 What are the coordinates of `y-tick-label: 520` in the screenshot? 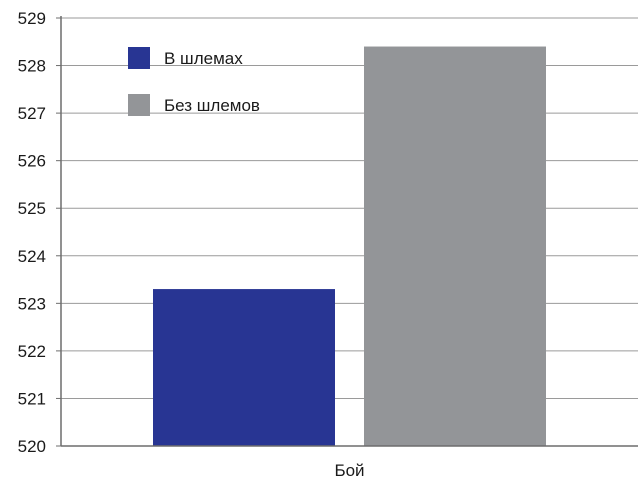 It's located at (32, 446).